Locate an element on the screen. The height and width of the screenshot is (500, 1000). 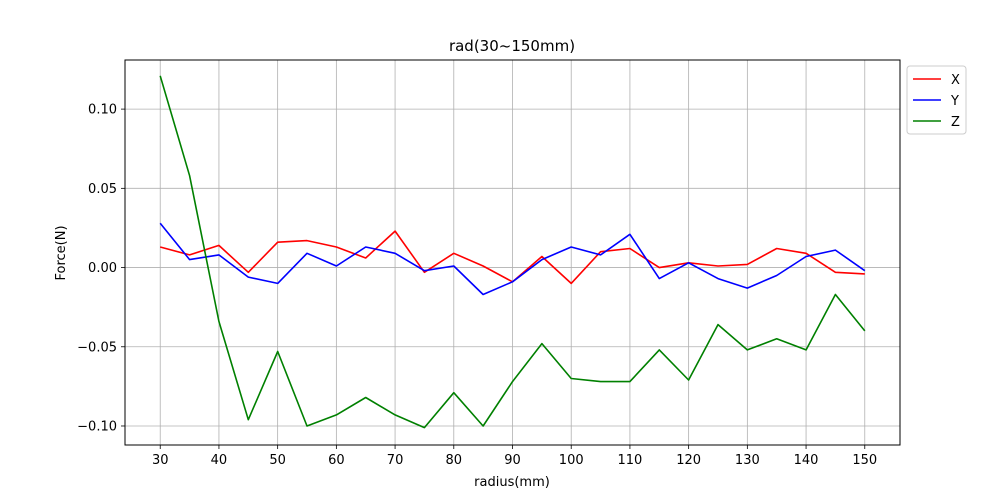
x-tick-label: 50 is located at coordinates (277, 460).